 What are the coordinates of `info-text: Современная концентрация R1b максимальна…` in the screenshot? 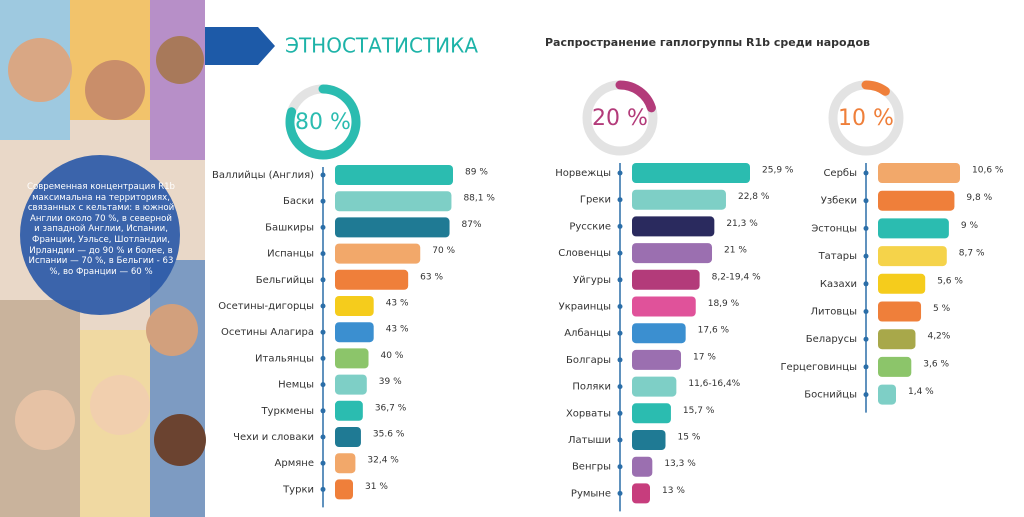 It's located at (101, 229).